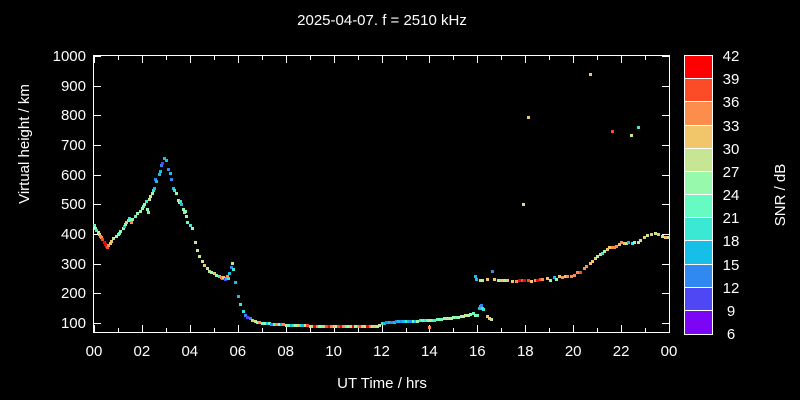 The width and height of the screenshot is (800, 400). I want to click on y-tick-label: 600, so click(73, 175).